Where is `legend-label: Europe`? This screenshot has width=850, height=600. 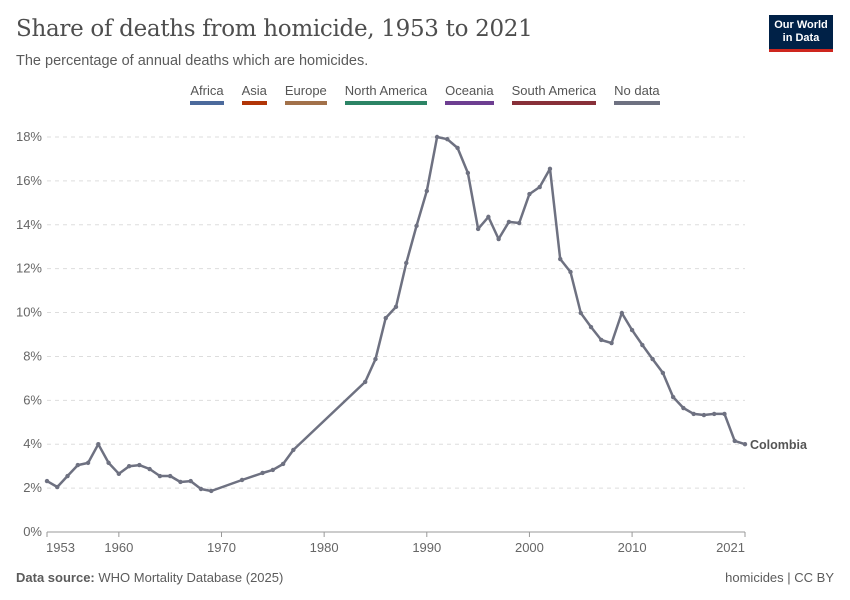 legend-label: Europe is located at coordinates (305, 90).